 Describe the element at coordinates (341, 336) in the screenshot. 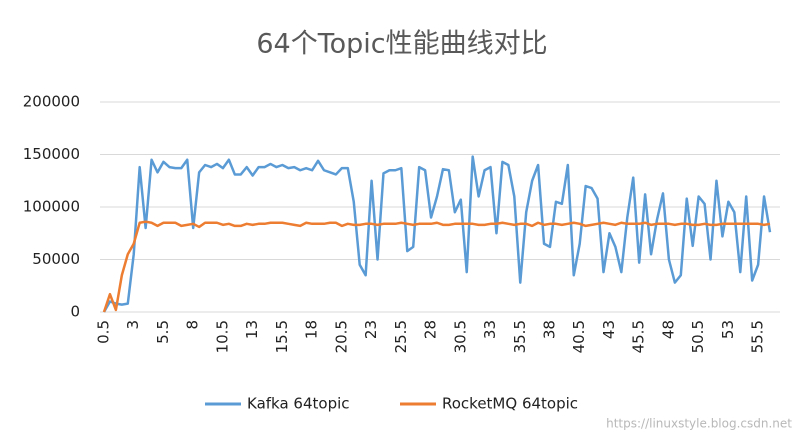

I see `x-tick-label: 20.5` at that location.